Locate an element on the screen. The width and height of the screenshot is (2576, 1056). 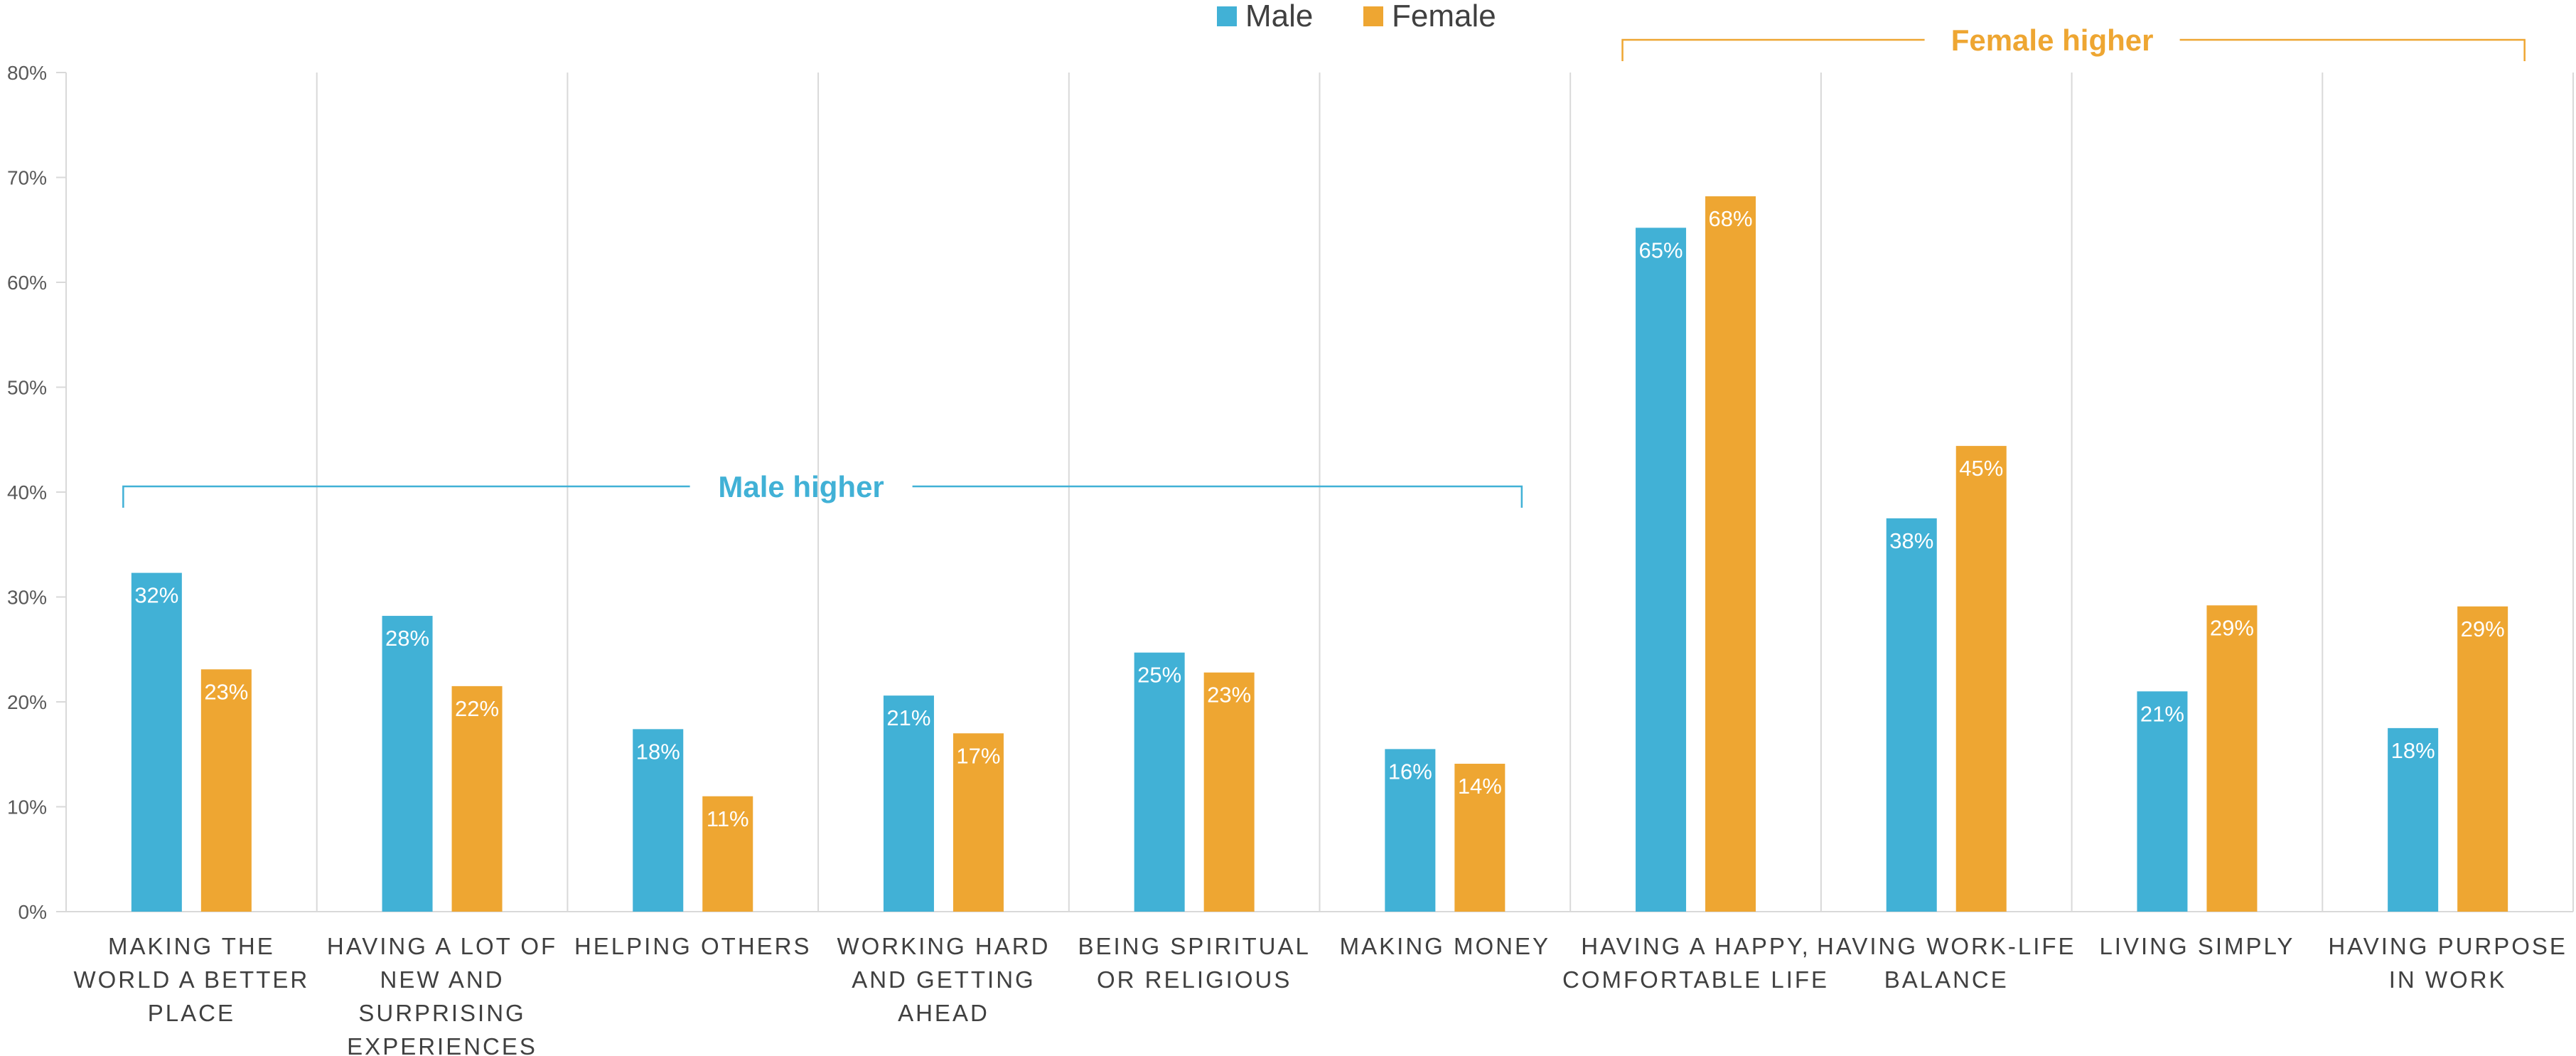
data-label: 25% is located at coordinates (1159, 675).